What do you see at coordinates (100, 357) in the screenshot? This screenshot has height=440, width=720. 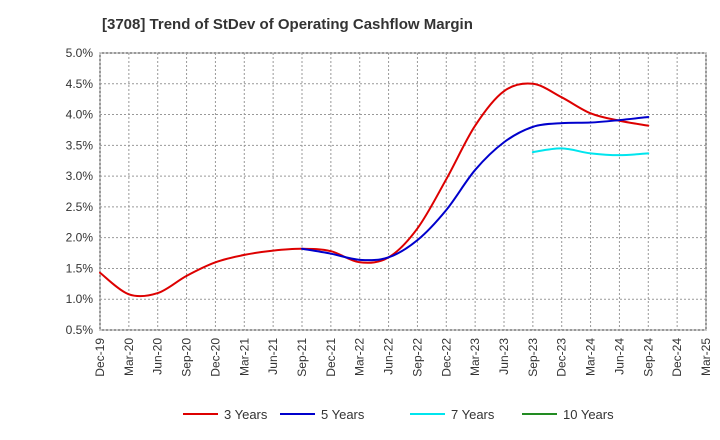 I see `x-tick-label: Dec-19` at bounding box center [100, 357].